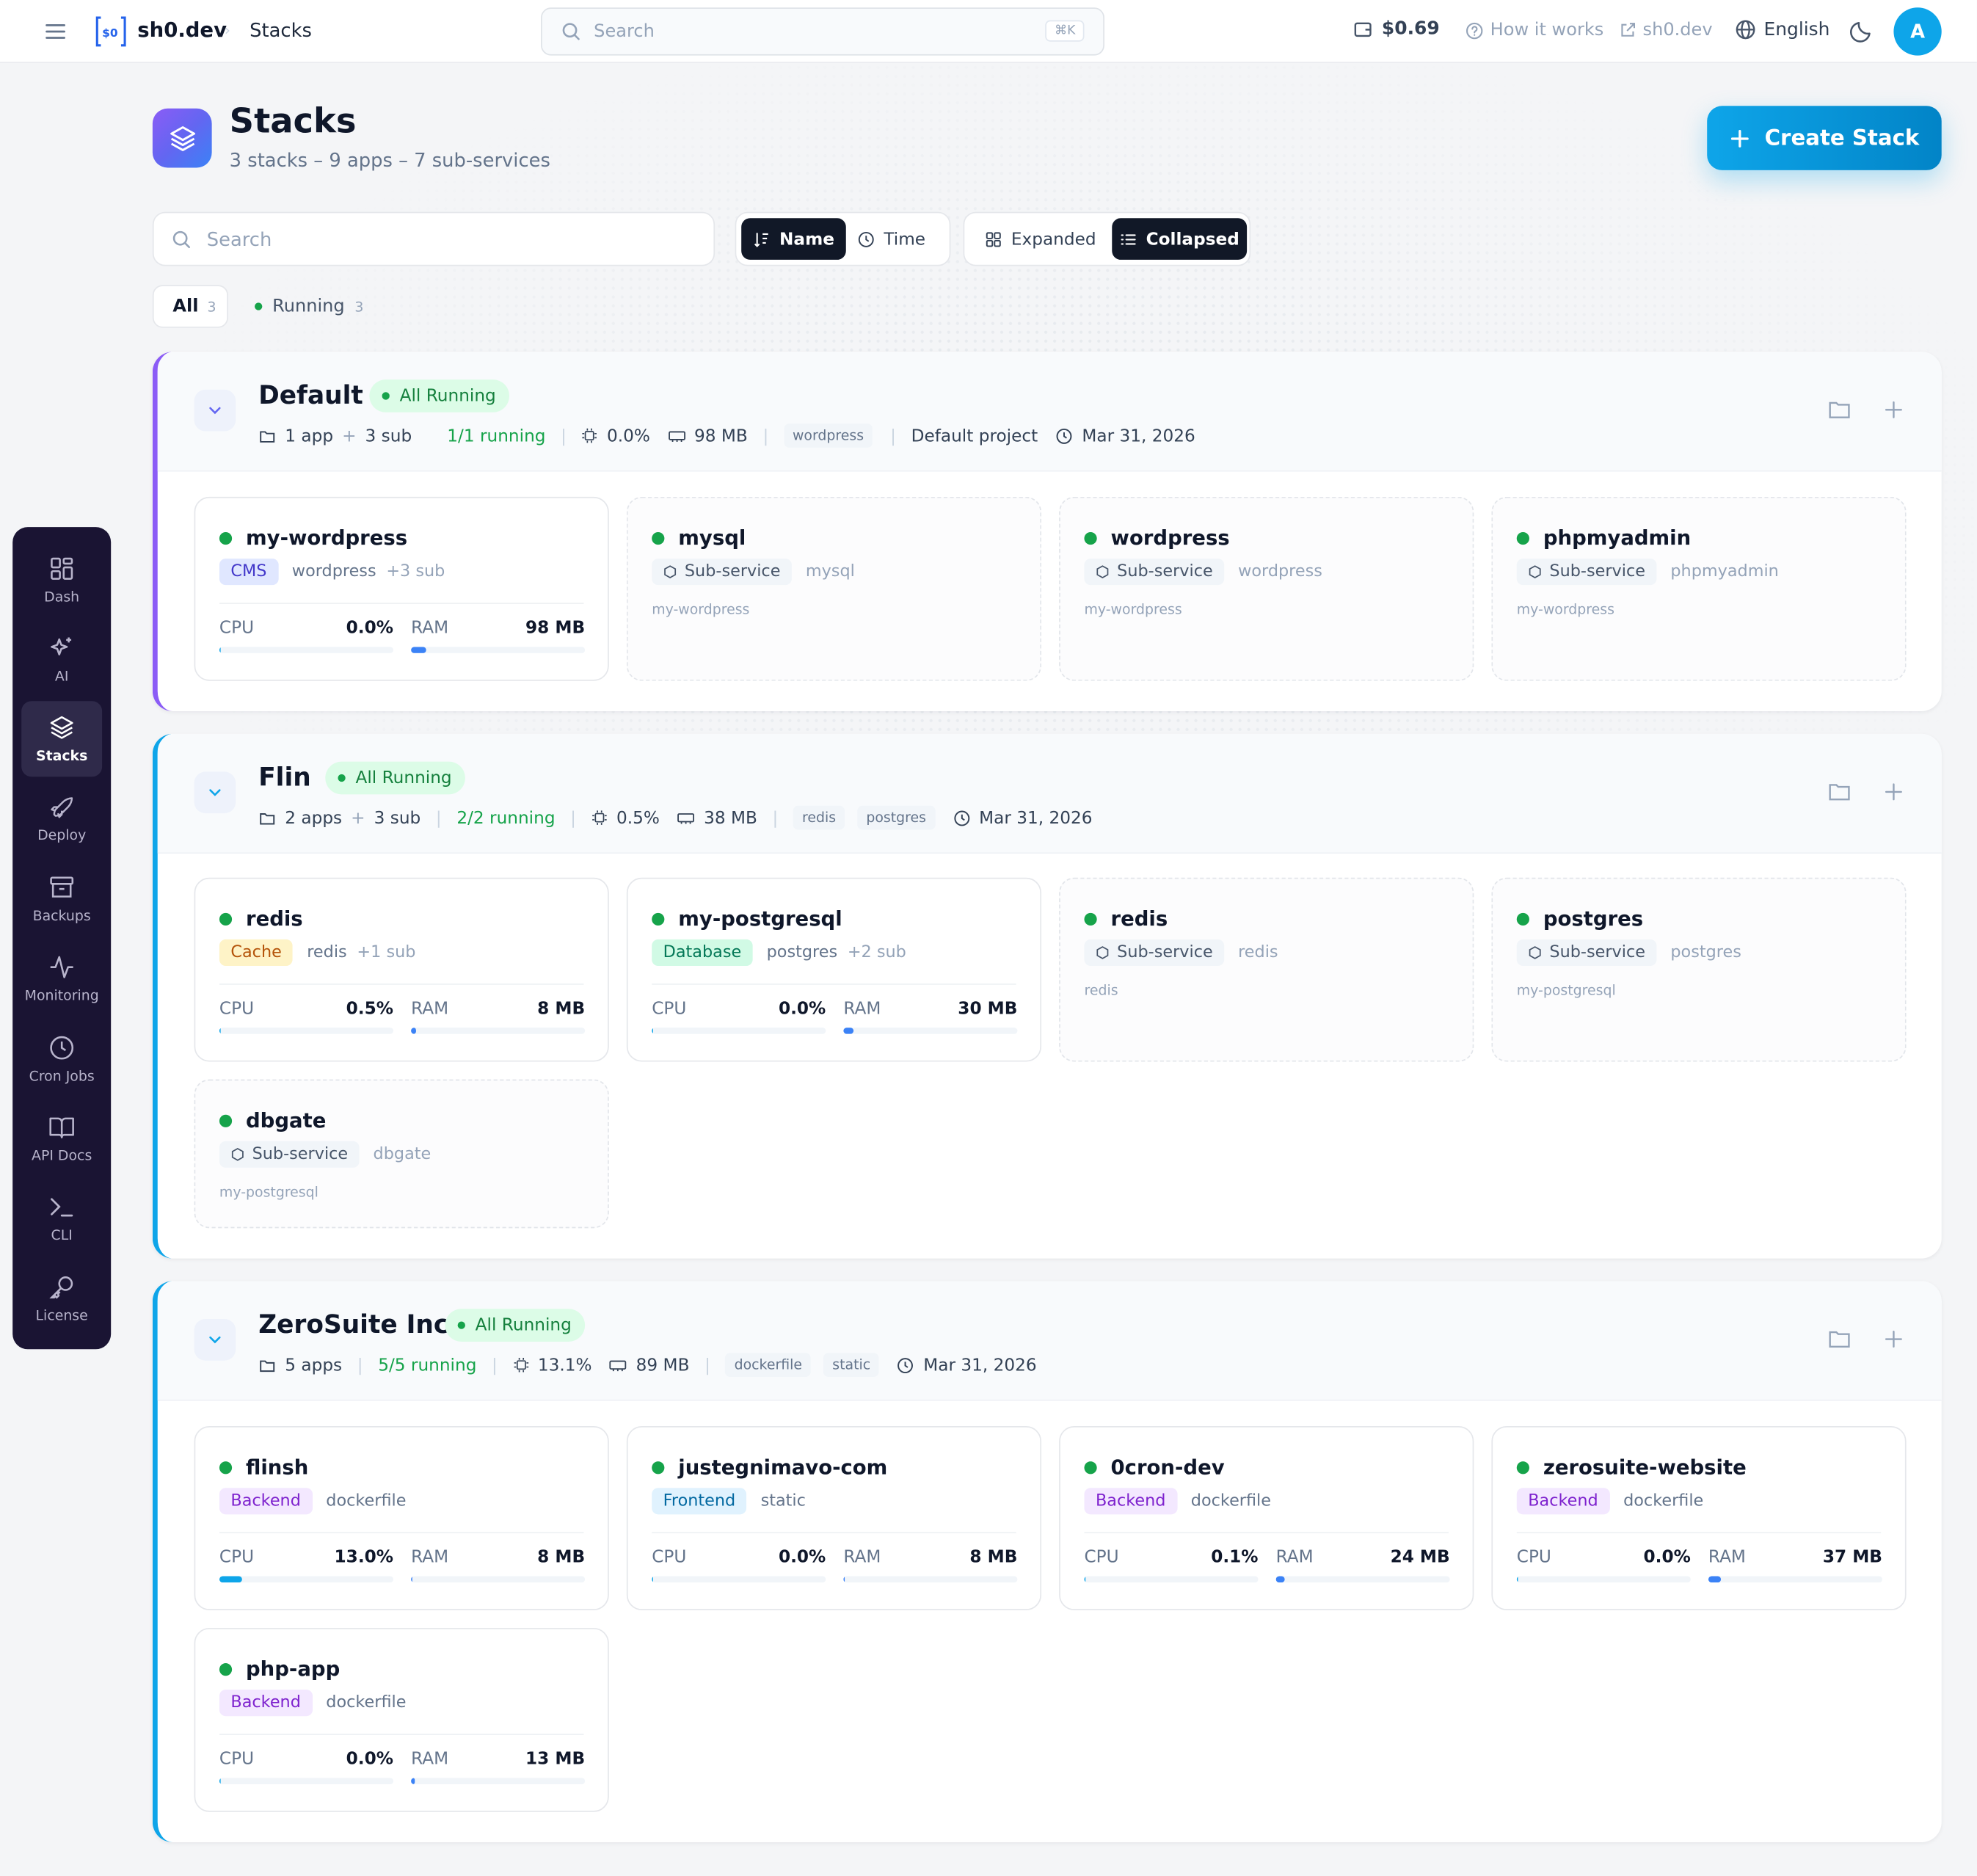  Describe the element at coordinates (1782, 29) in the screenshot. I see `language-selector: English` at that location.